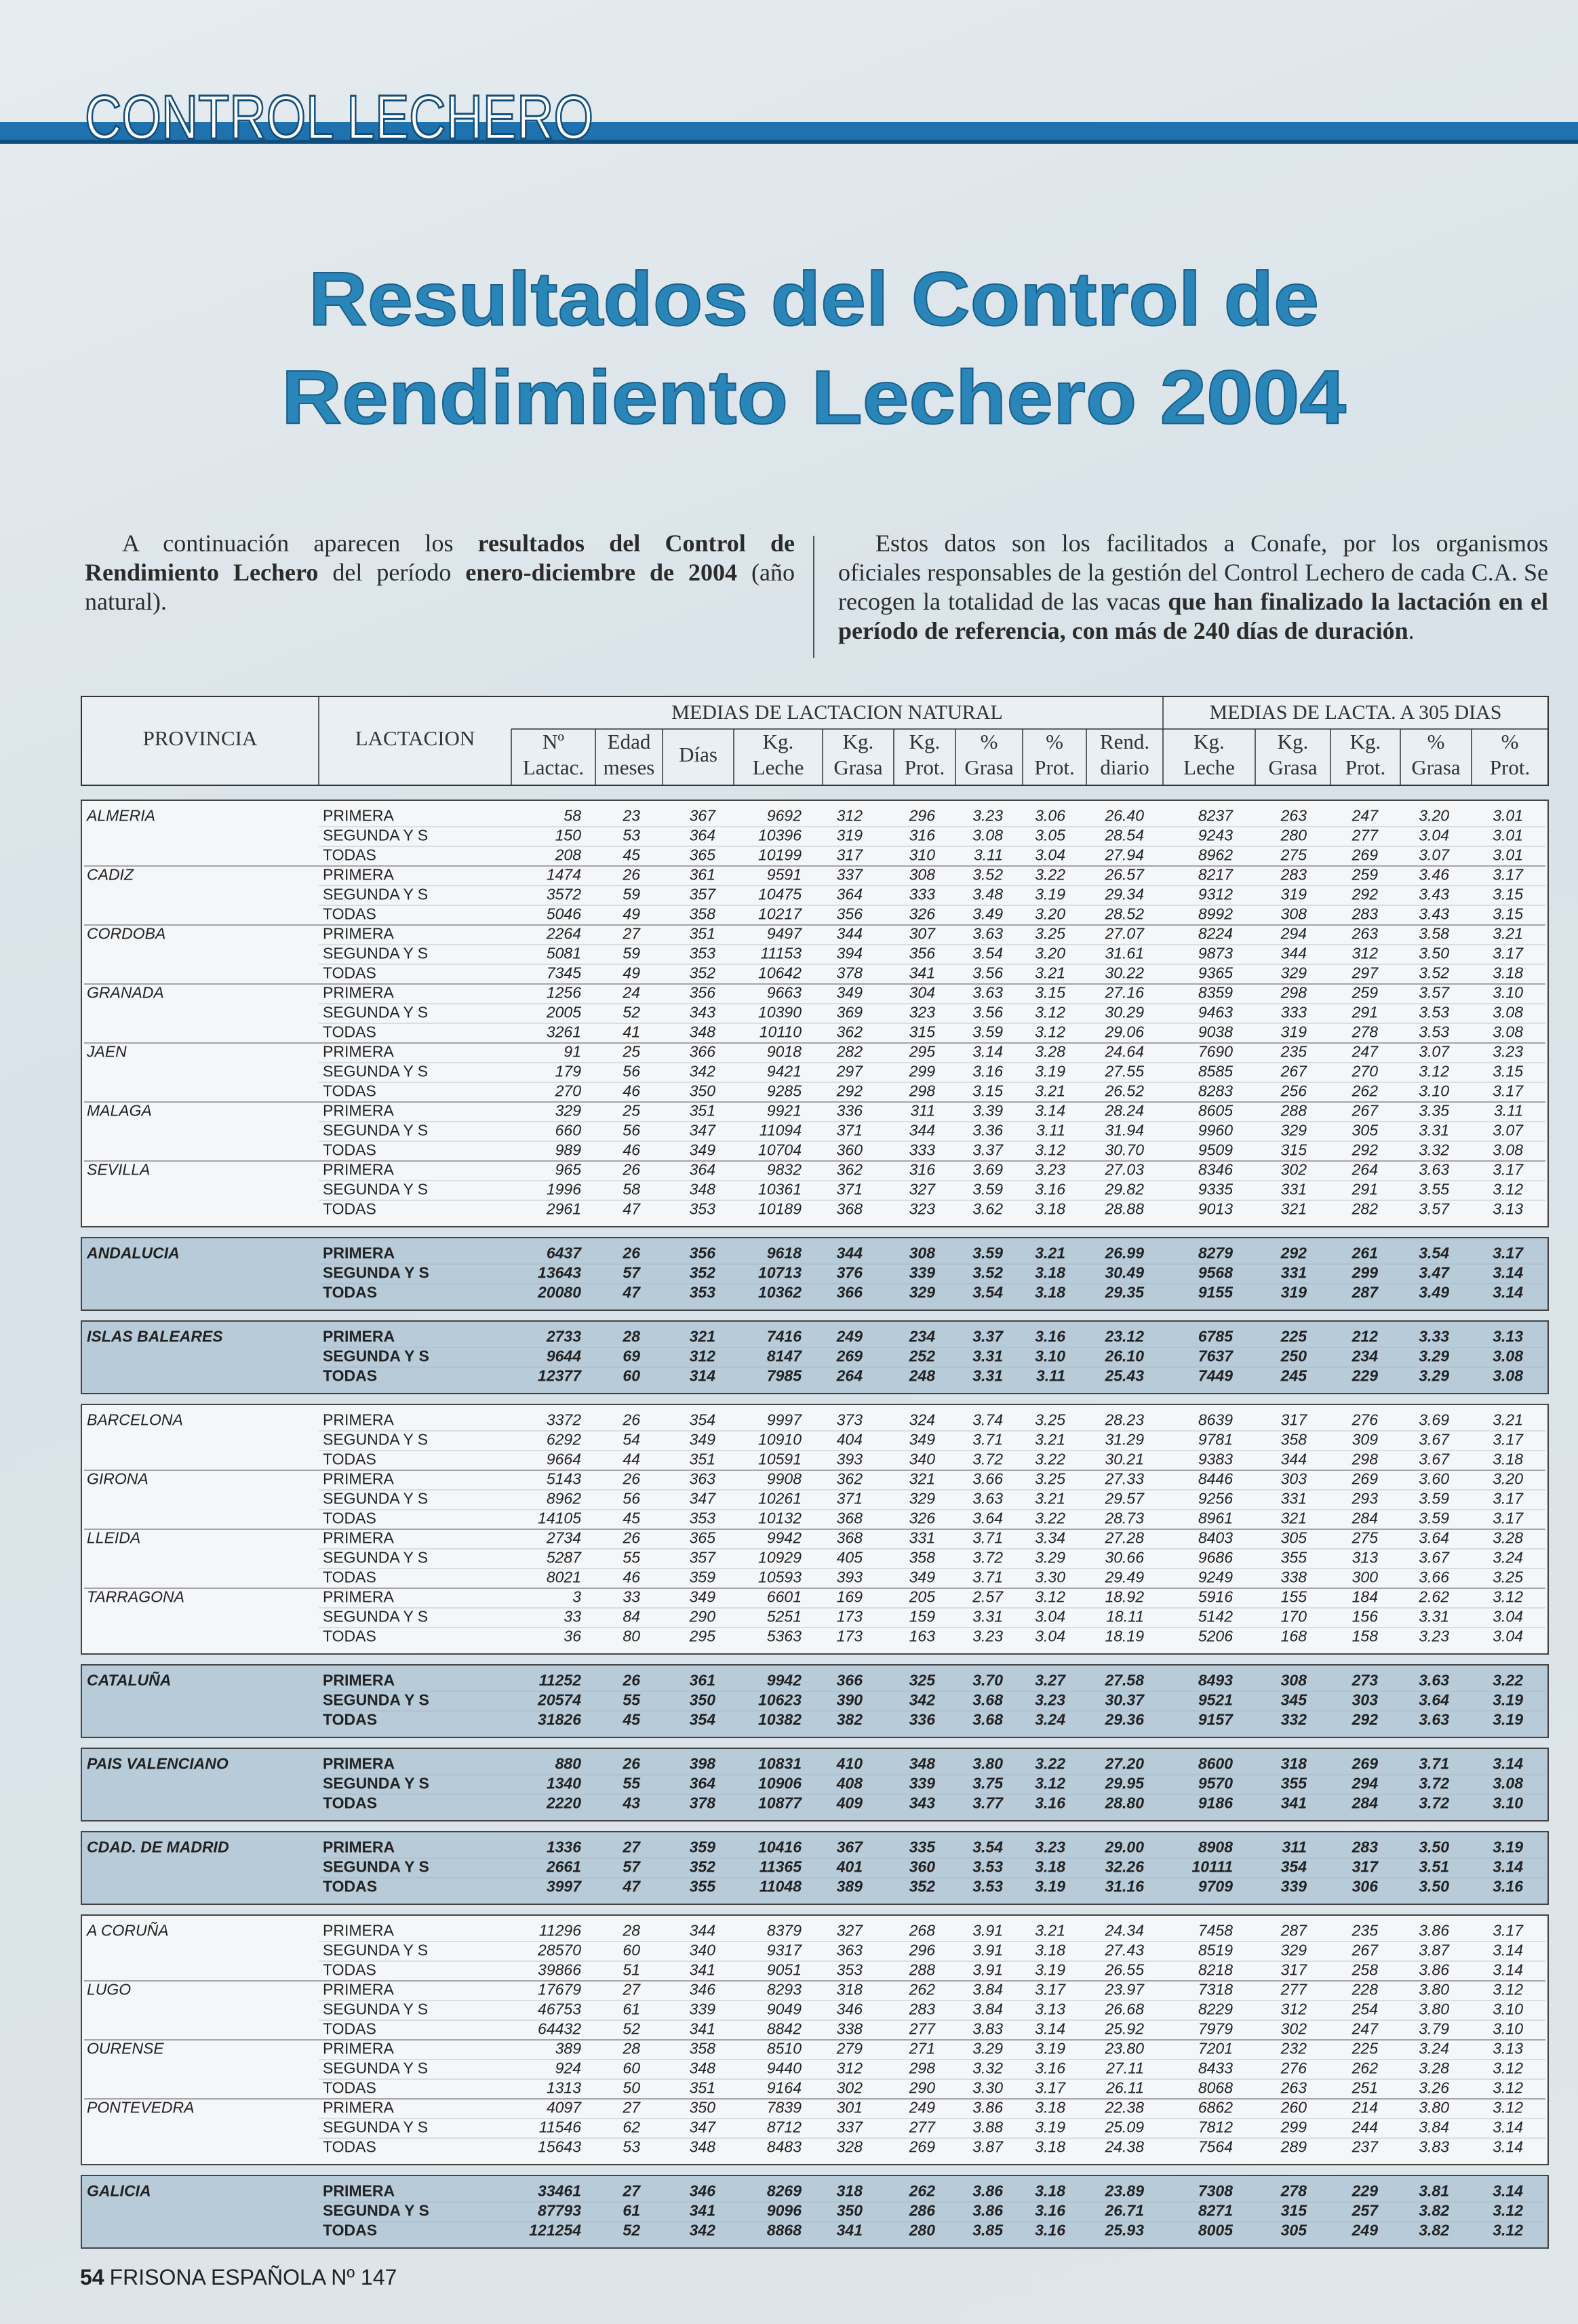 The width and height of the screenshot is (1578, 2324). I want to click on cell: 47, so click(632, 1209).